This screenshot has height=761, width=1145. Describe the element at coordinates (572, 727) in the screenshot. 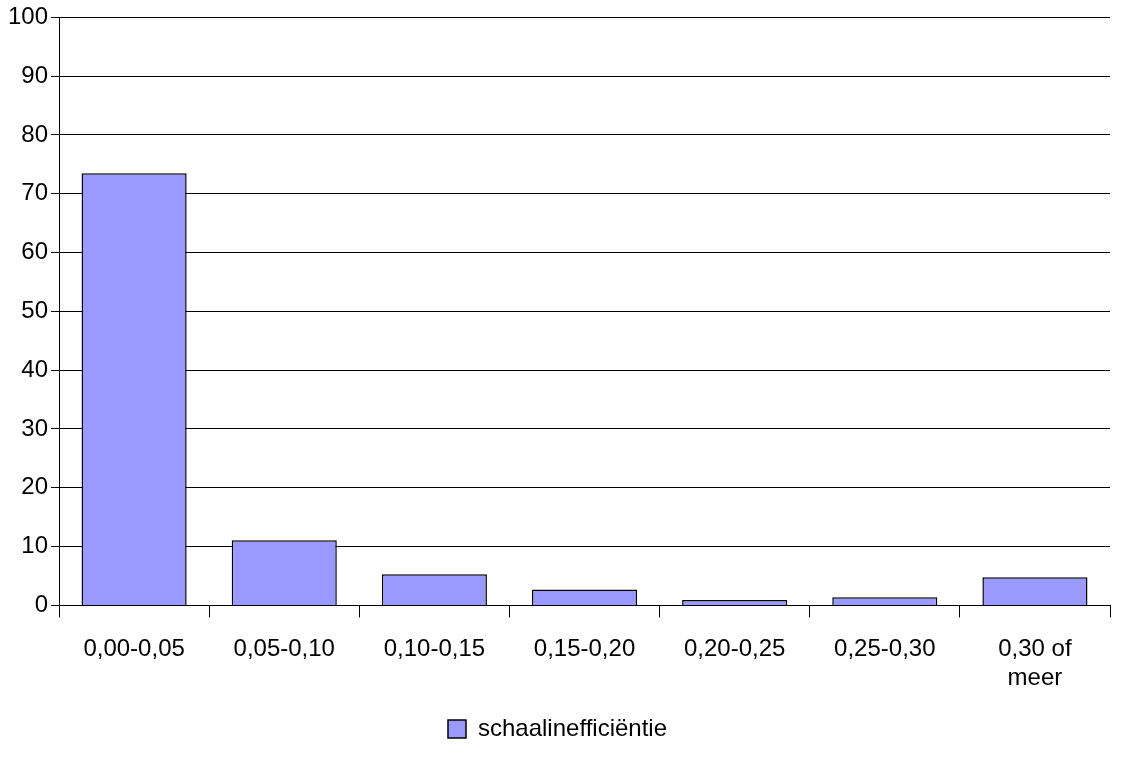

I see `legend-label: schaalinefficiëntie` at that location.